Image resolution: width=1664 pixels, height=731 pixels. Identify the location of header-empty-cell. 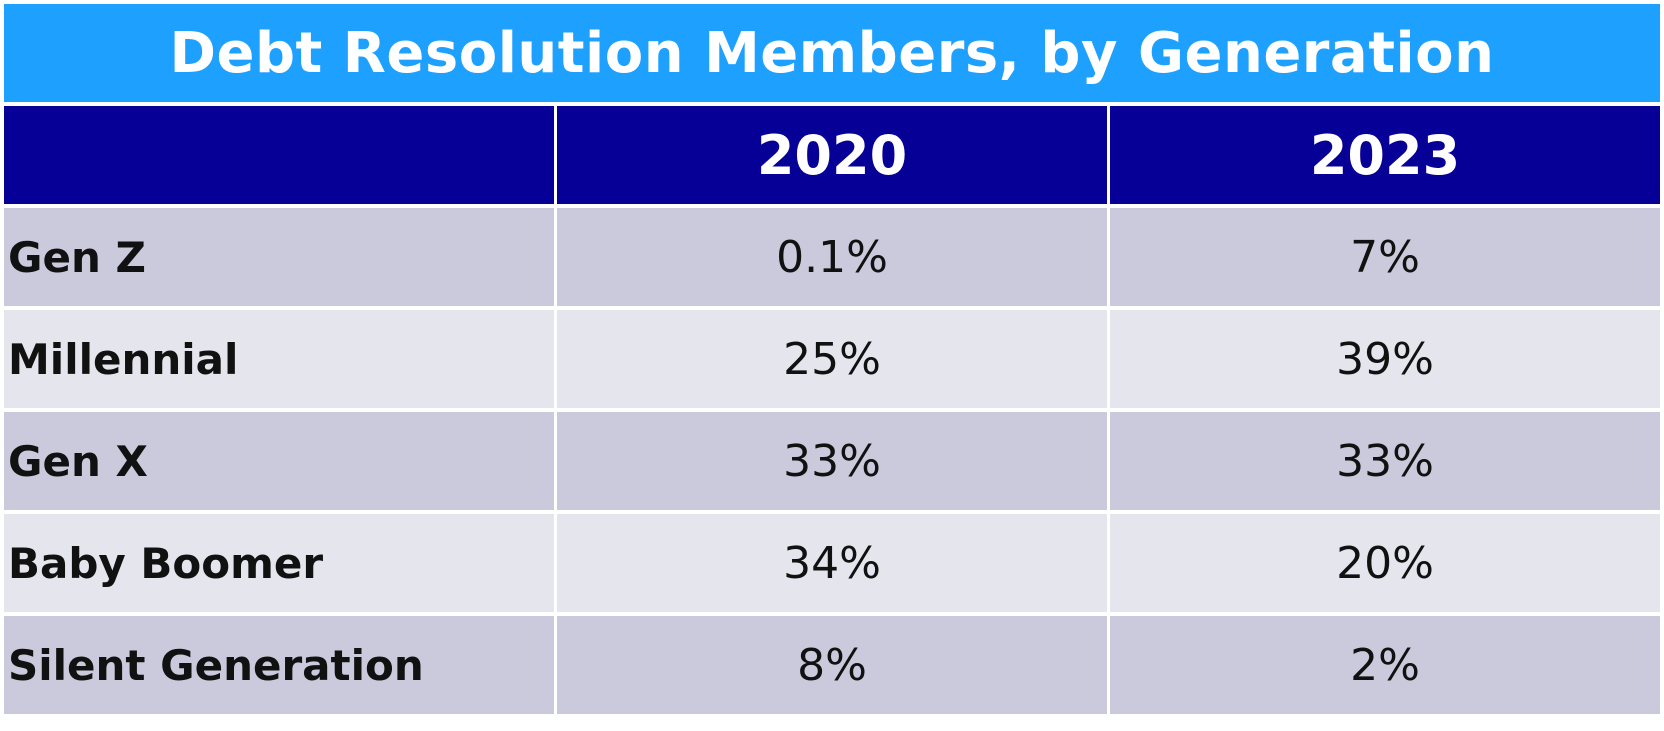
(279, 155).